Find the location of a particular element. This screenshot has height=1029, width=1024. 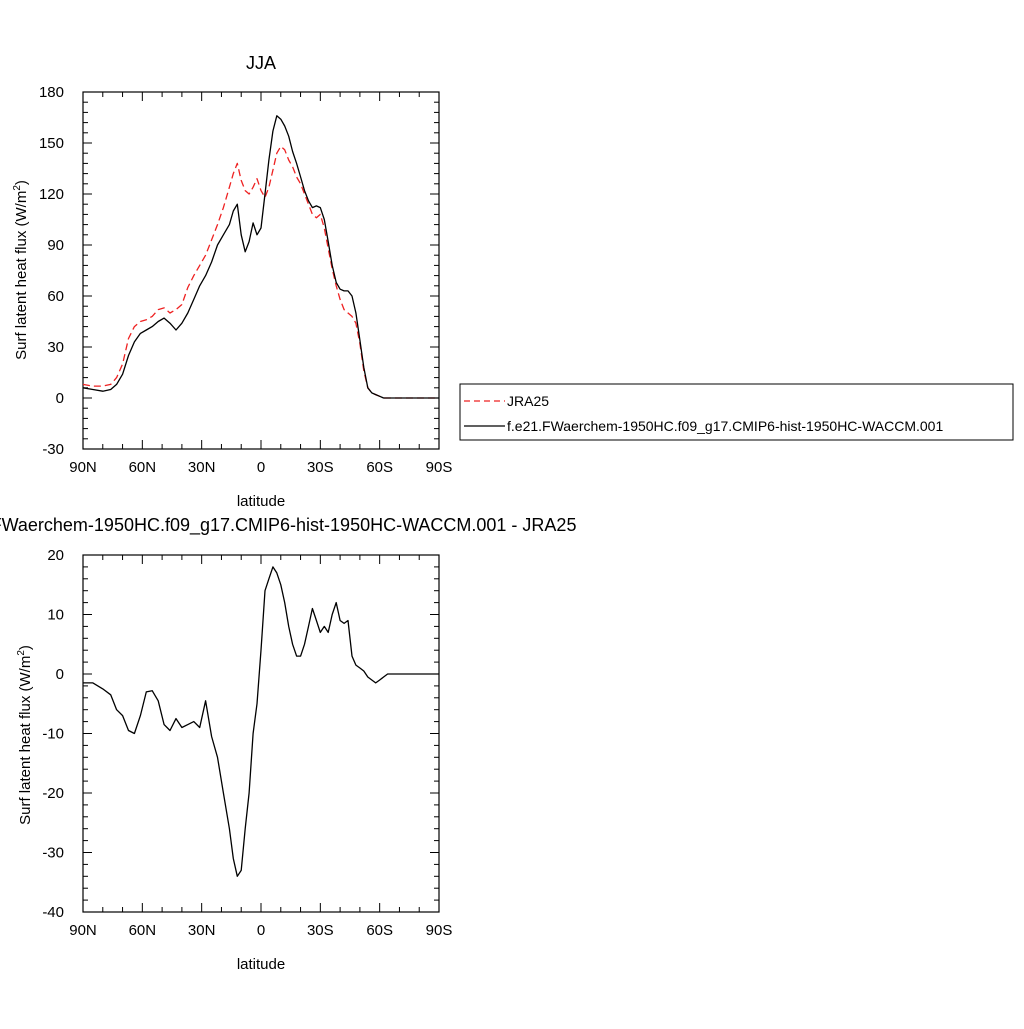

top-y-tick-label: 60 is located at coordinates (55, 296).